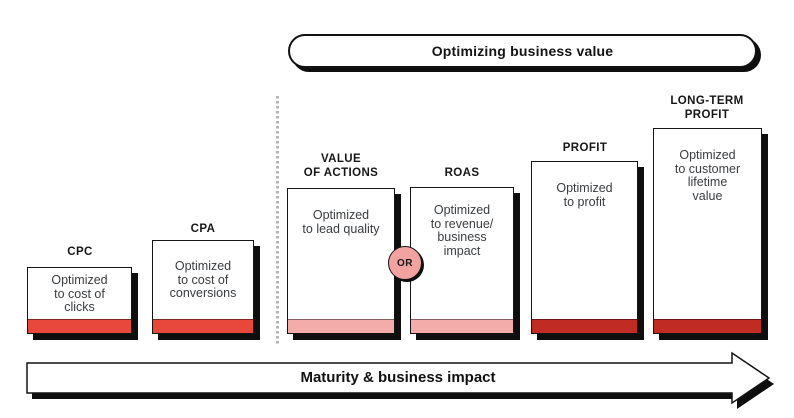 Image resolution: width=794 pixels, height=418 pixels. What do you see at coordinates (79, 326) in the screenshot?
I see `stage-bar-cpc` at bounding box center [79, 326].